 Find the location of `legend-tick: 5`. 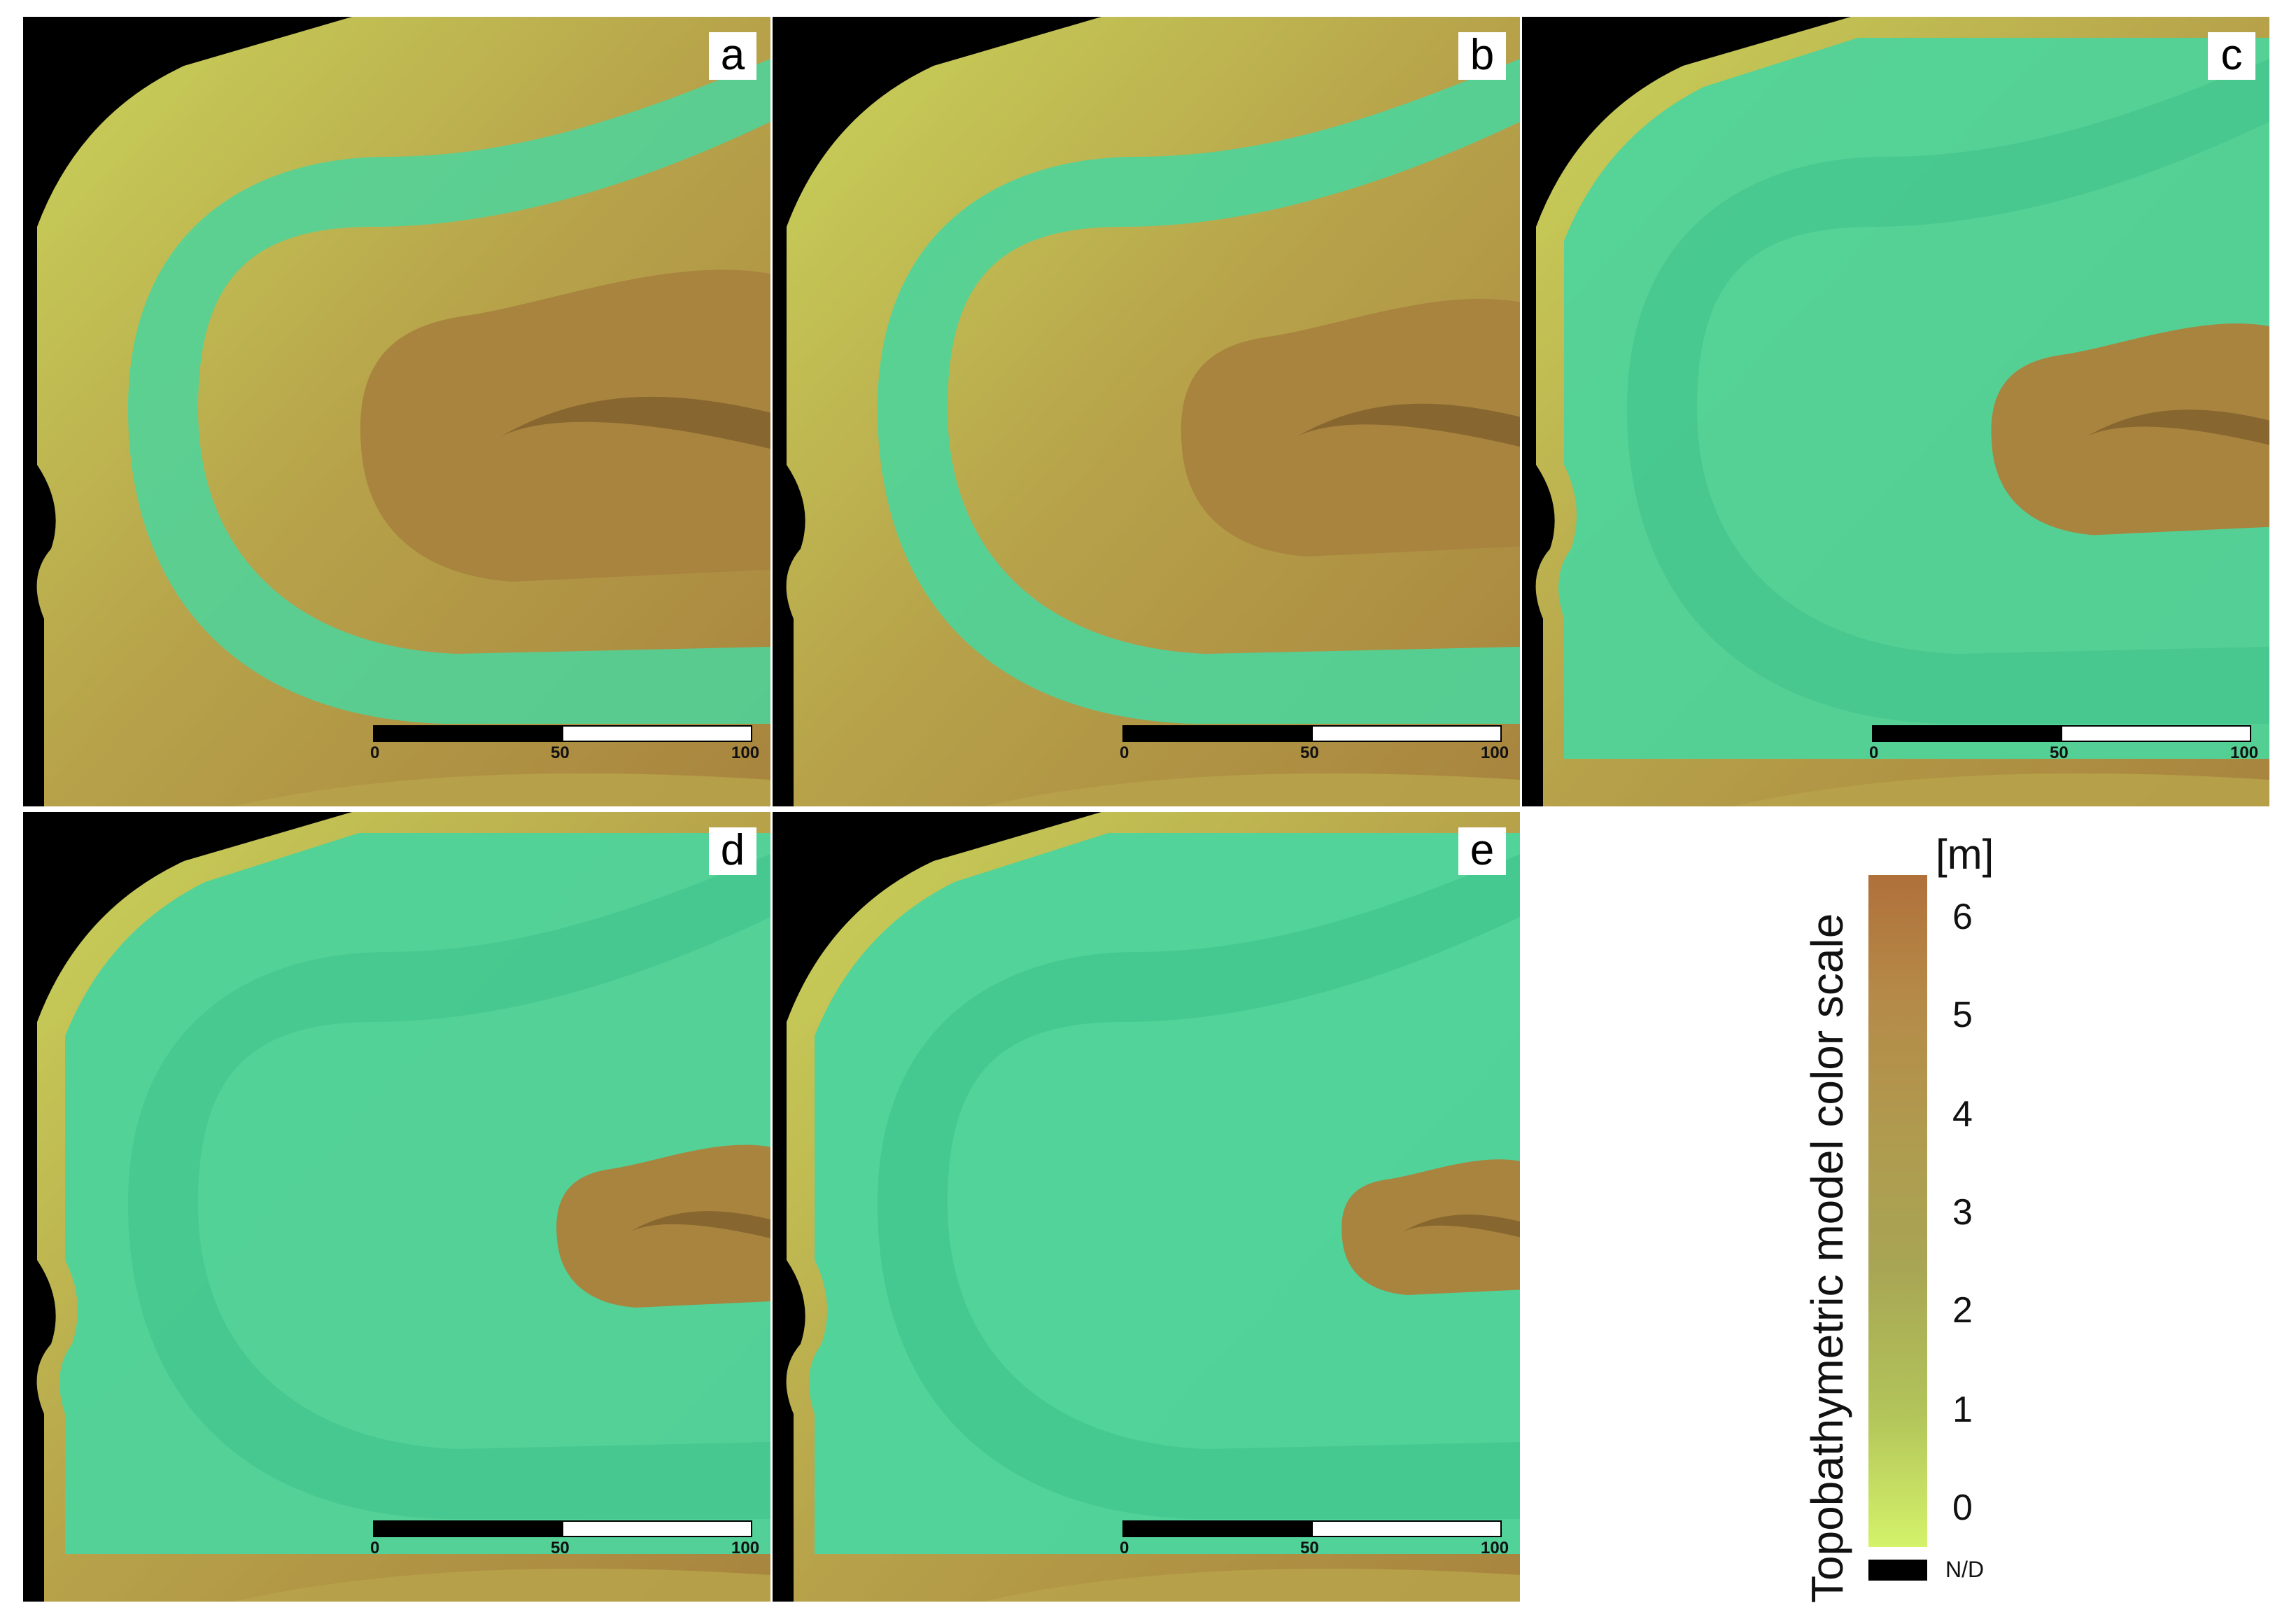

legend-tick: 5 is located at coordinates (1962, 1015).